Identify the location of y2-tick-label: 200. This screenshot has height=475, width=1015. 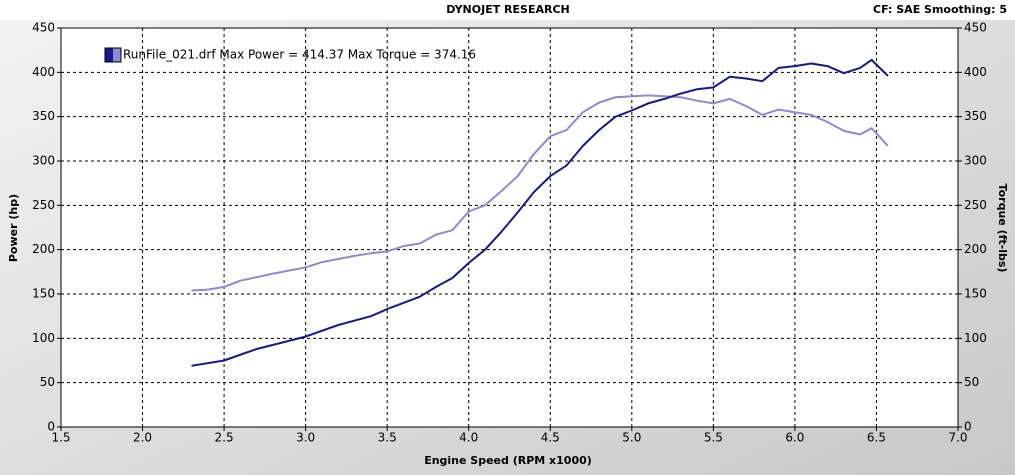
(975, 249).